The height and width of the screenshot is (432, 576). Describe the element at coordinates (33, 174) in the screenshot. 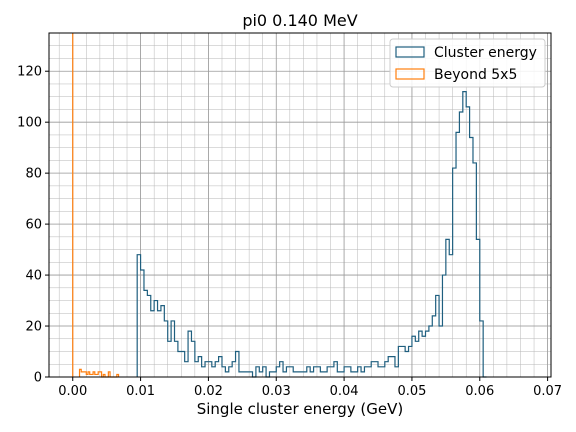

I see `y-tick-label: 80` at that location.